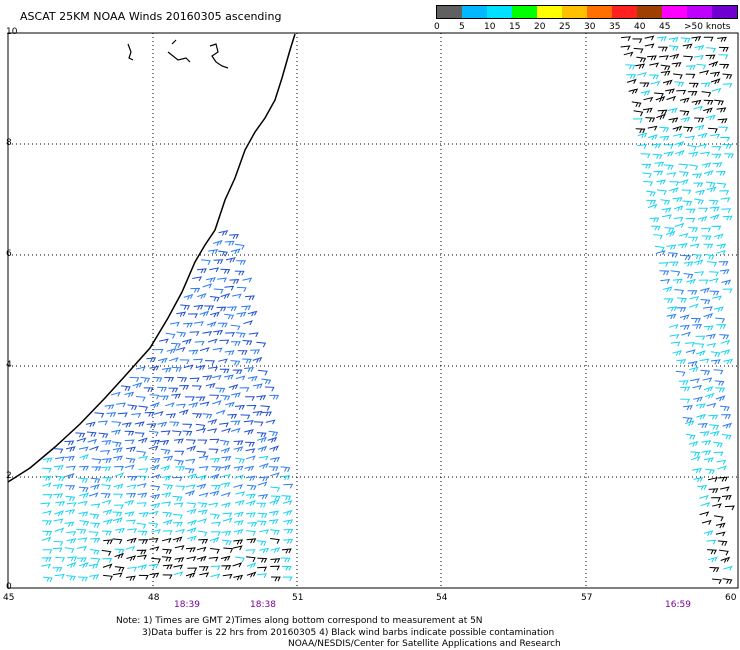  What do you see at coordinates (699, 12) in the screenshot?
I see `colorbar-segment` at bounding box center [699, 12].